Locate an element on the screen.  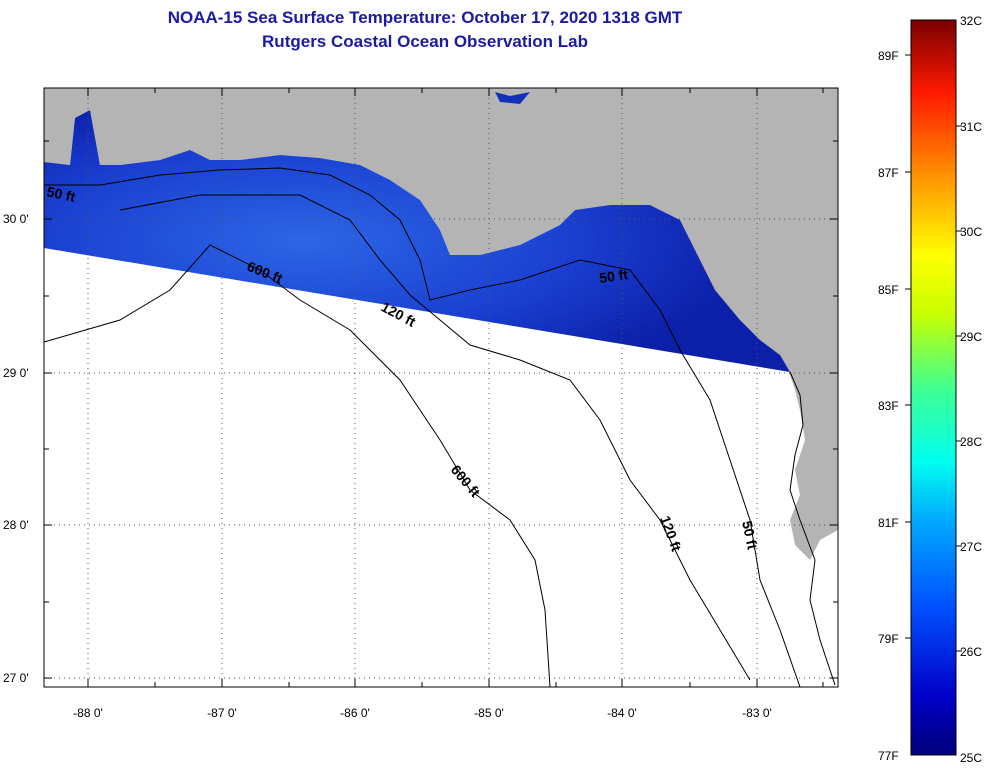
colorbar-label-27c: 27C is located at coordinates (971, 547).